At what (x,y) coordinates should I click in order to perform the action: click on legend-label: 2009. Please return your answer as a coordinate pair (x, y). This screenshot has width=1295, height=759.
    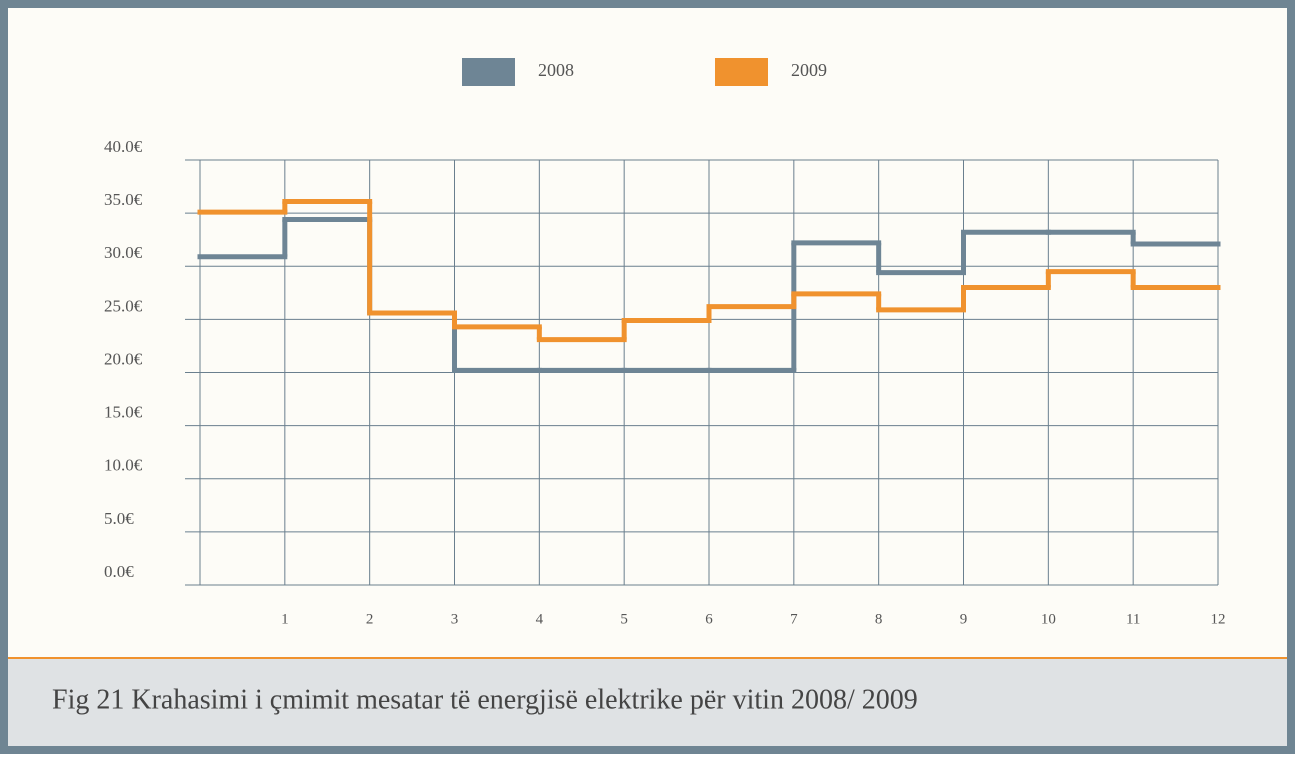
    Looking at the image, I should click on (809, 70).